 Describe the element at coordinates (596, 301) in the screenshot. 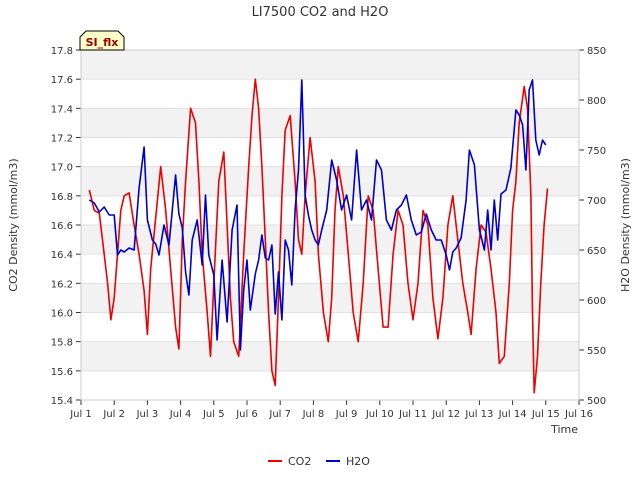

I see `y2-tick-label: 600` at that location.